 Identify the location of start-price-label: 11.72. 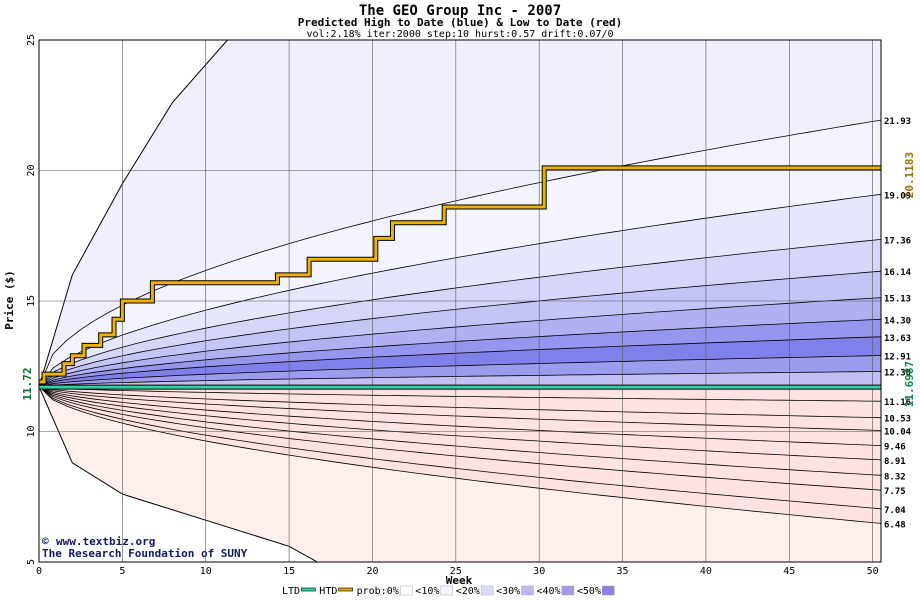
(27, 383).